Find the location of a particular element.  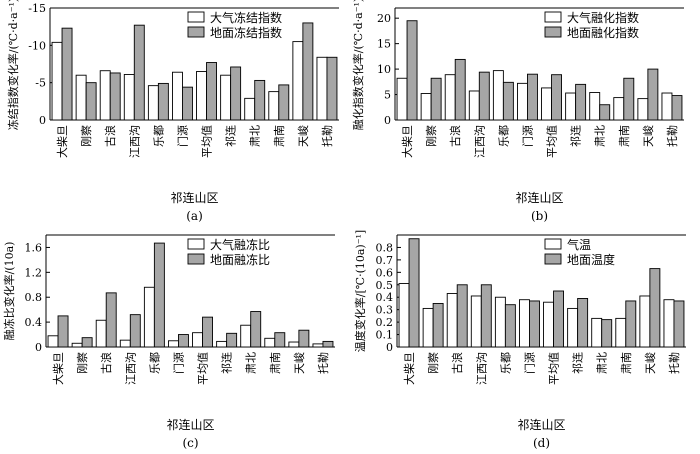

legend-label: 大气融冻比 is located at coordinates (240, 244).